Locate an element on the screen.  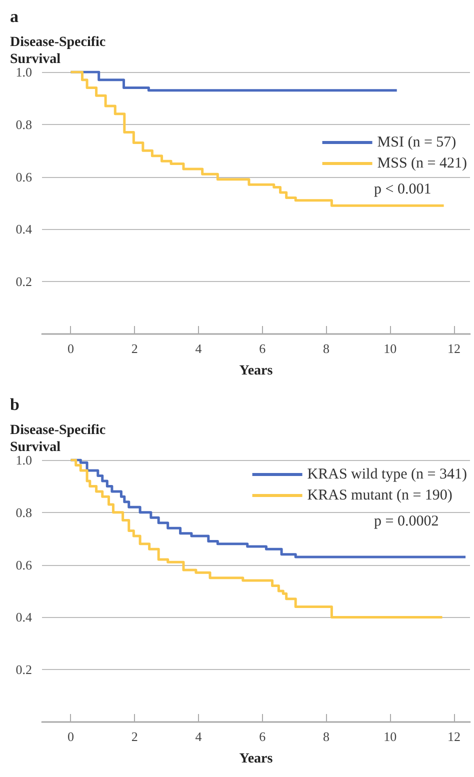
legend-label: KRAS mutant (n = 190) is located at coordinates (379, 496).